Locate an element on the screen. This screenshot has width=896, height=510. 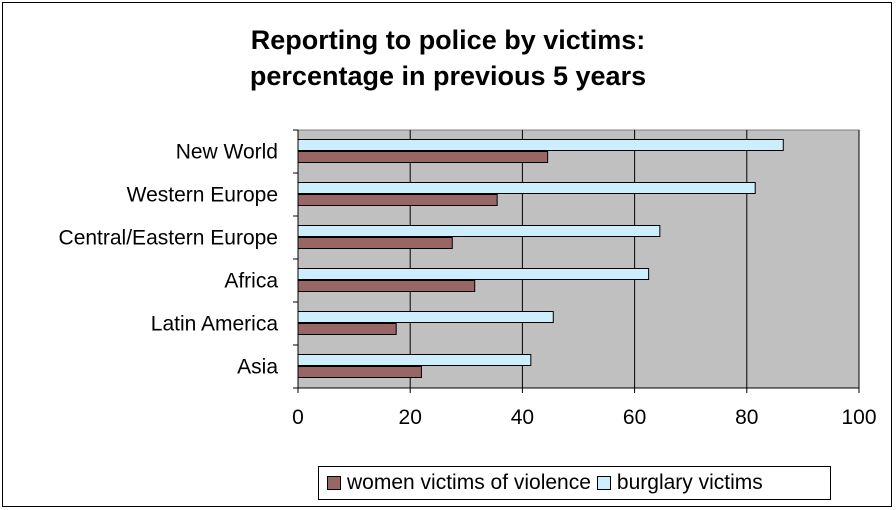
x-tick-label-40: 40 is located at coordinates (522, 417).